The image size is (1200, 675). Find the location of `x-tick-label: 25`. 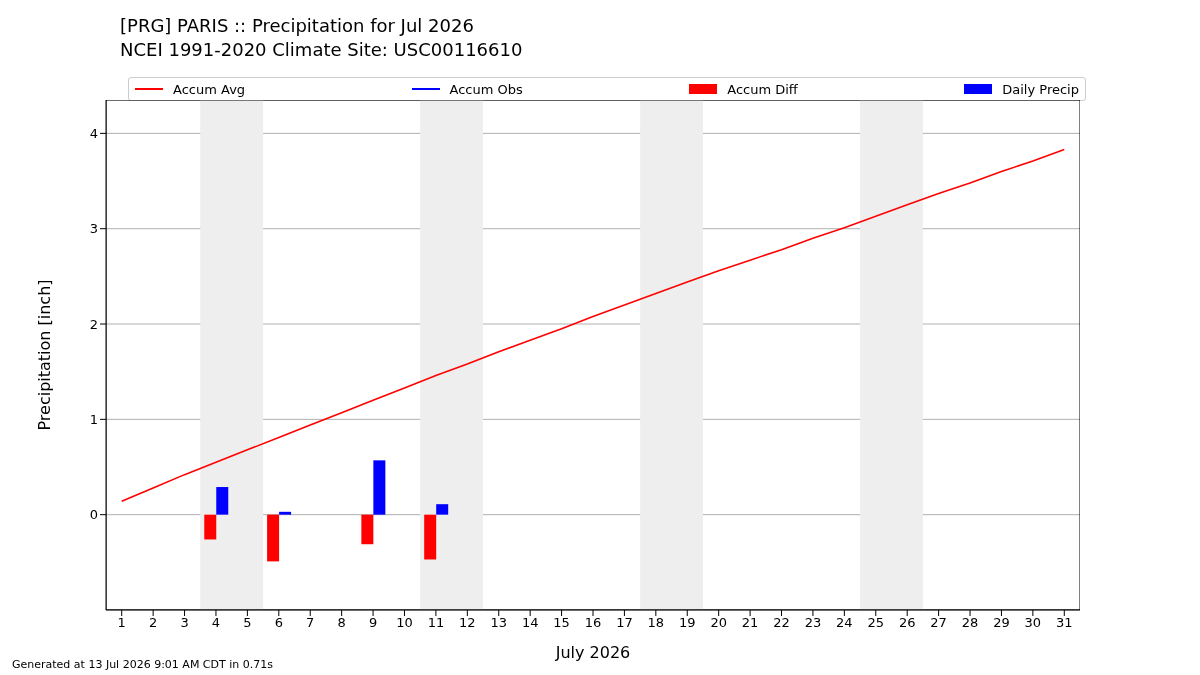

x-tick-label: 25 is located at coordinates (876, 623).